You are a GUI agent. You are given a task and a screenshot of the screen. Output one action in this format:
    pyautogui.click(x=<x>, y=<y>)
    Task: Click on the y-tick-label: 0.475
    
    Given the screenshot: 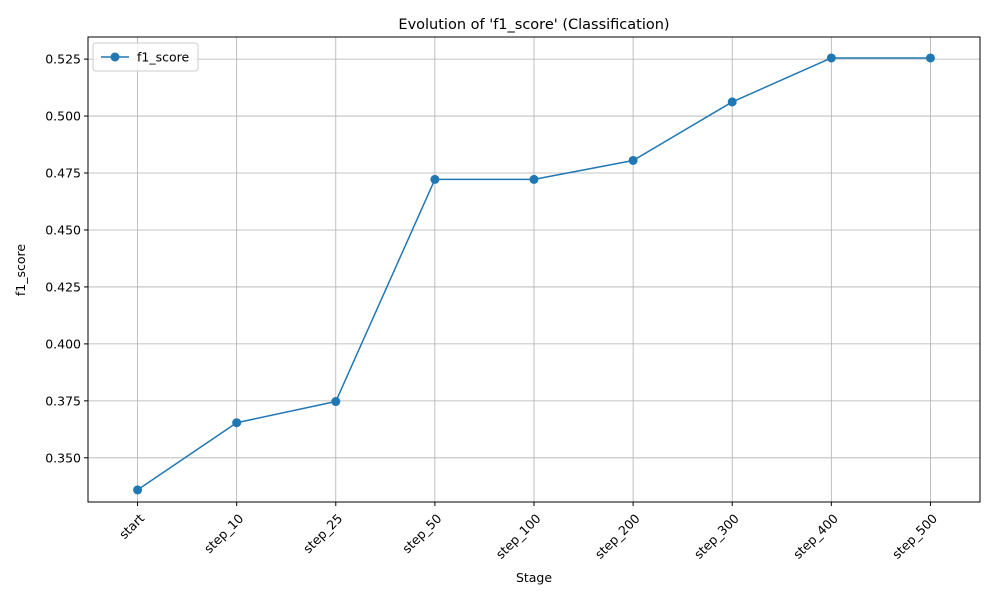 What is the action you would take?
    pyautogui.click(x=63, y=173)
    